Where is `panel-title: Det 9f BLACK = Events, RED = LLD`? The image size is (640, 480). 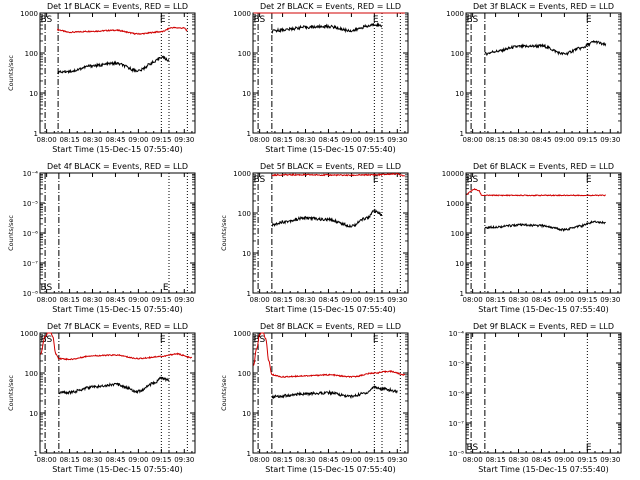 panel-title: Det 9f BLACK = Events, RED = LLD is located at coordinates (543, 326).